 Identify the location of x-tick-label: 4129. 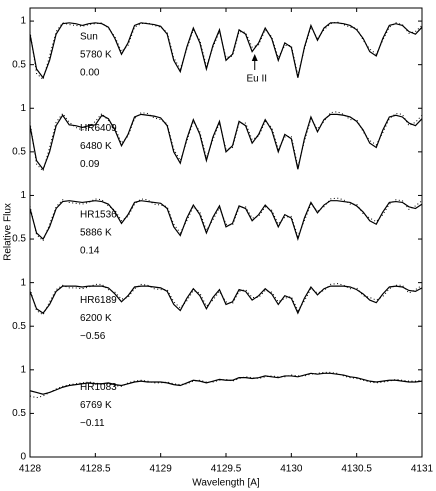
(161, 469).